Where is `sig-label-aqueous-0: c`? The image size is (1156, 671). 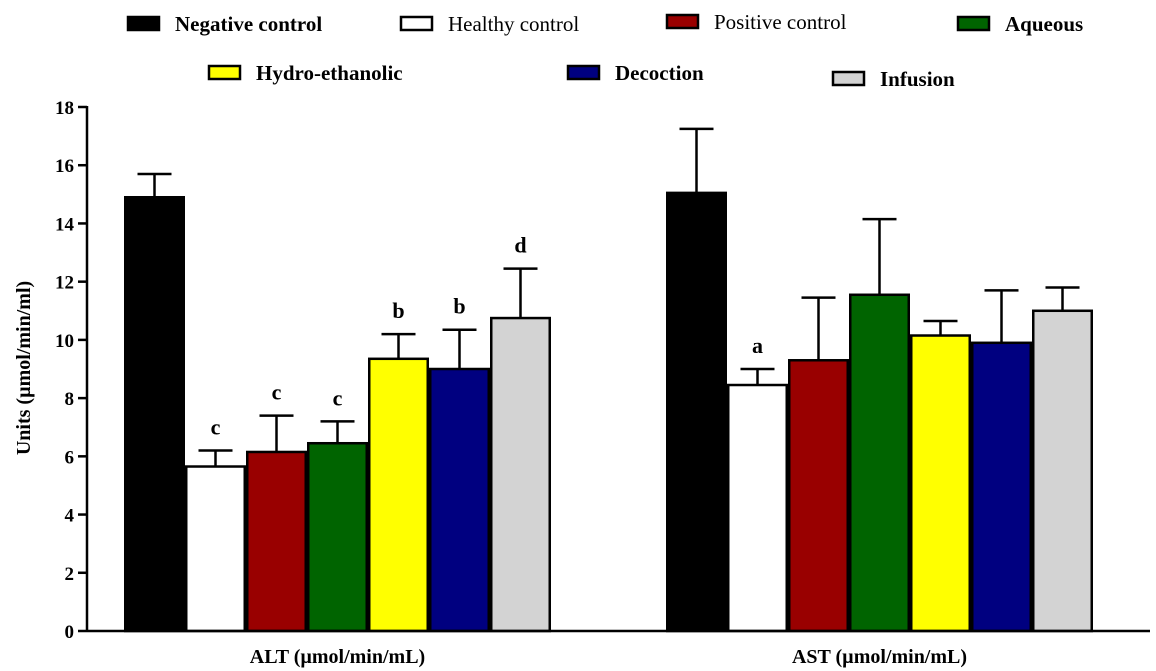 sig-label-aqueous-0: c is located at coordinates (338, 397).